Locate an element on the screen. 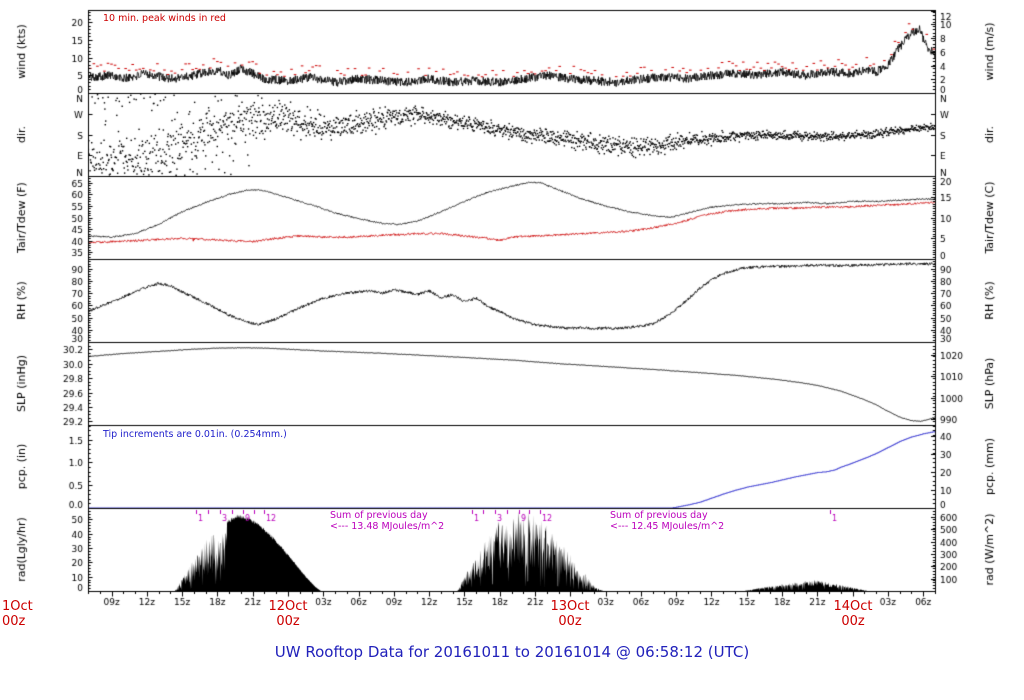 This screenshot has height=700, width=1024. peak-winds-note: 10 min. peak winds in red is located at coordinates (164, 18).